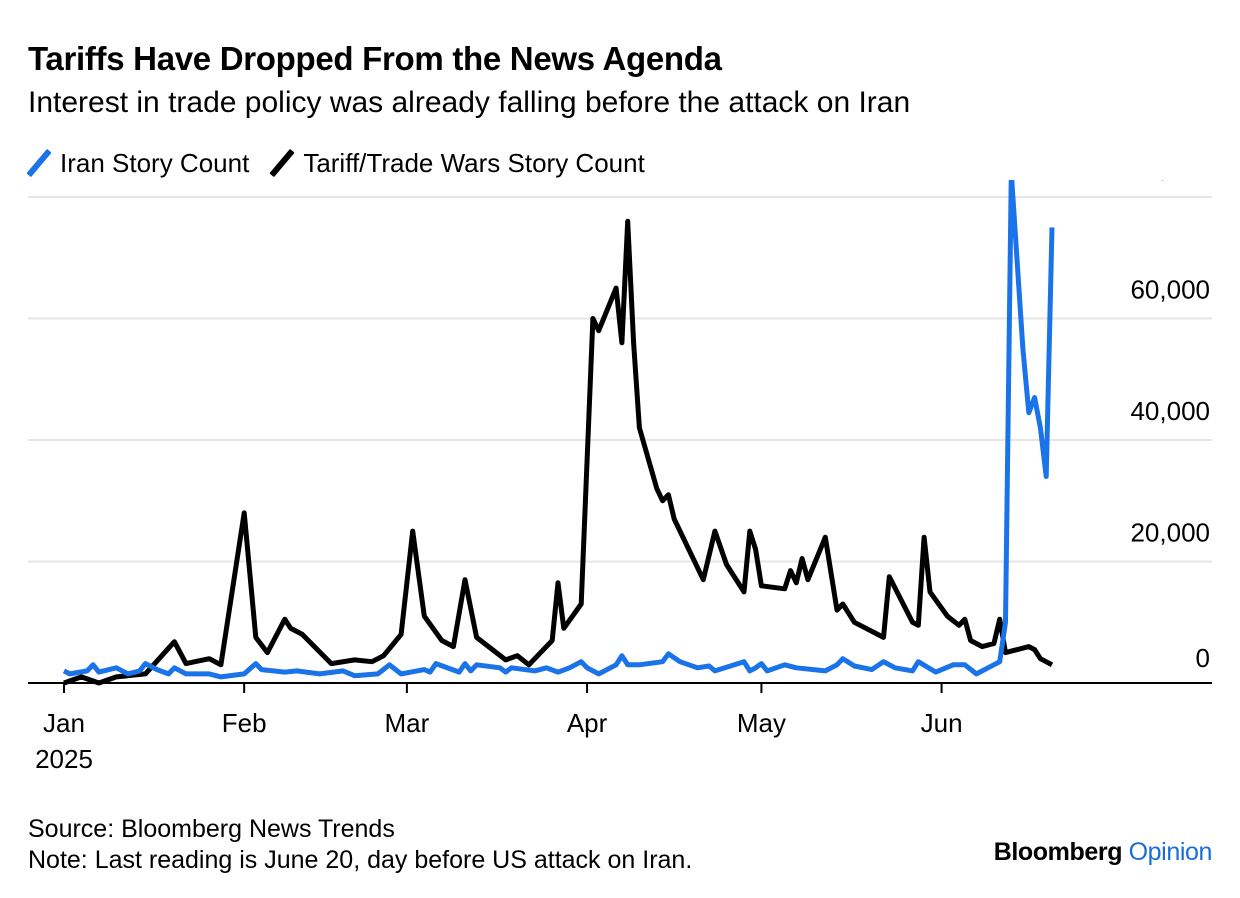  I want to click on x-tick-label: Feb, so click(244, 723).